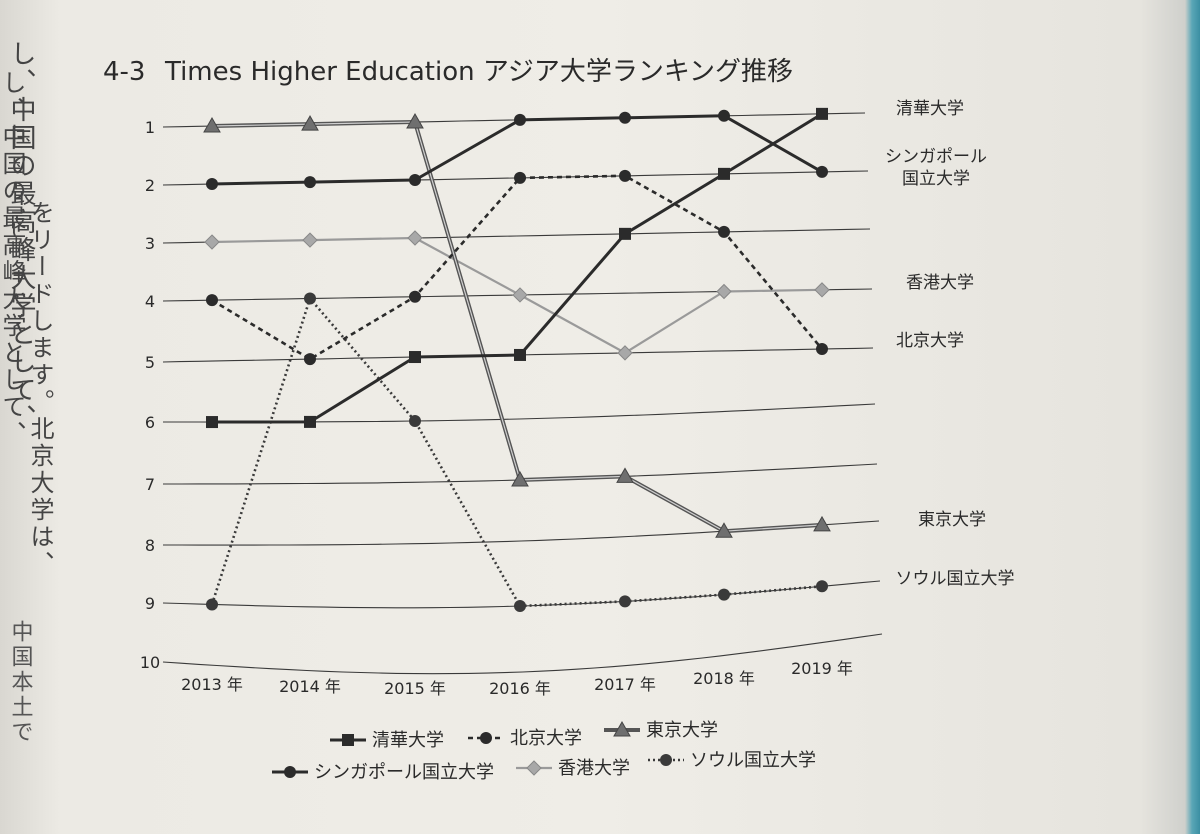 This screenshot has height=834, width=1200. I want to click on side-text-col-1: し、中国の最高峰大学として、, so click(21, 236).